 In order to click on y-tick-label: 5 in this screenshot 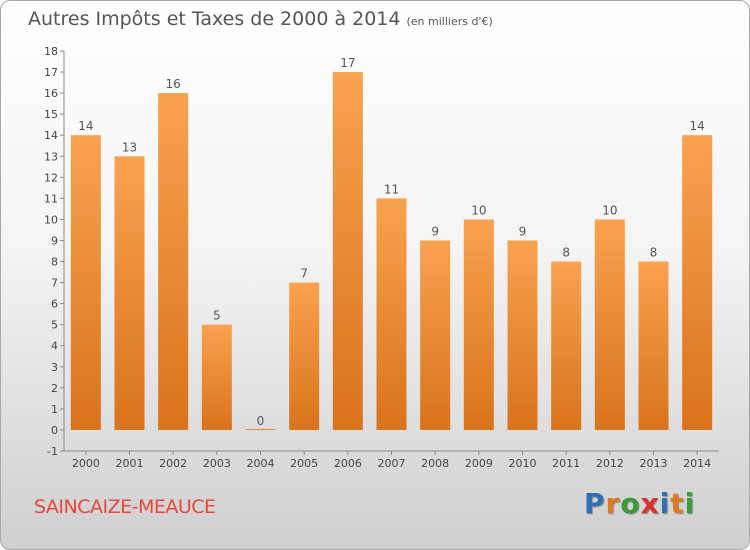, I will do `click(54, 325)`.